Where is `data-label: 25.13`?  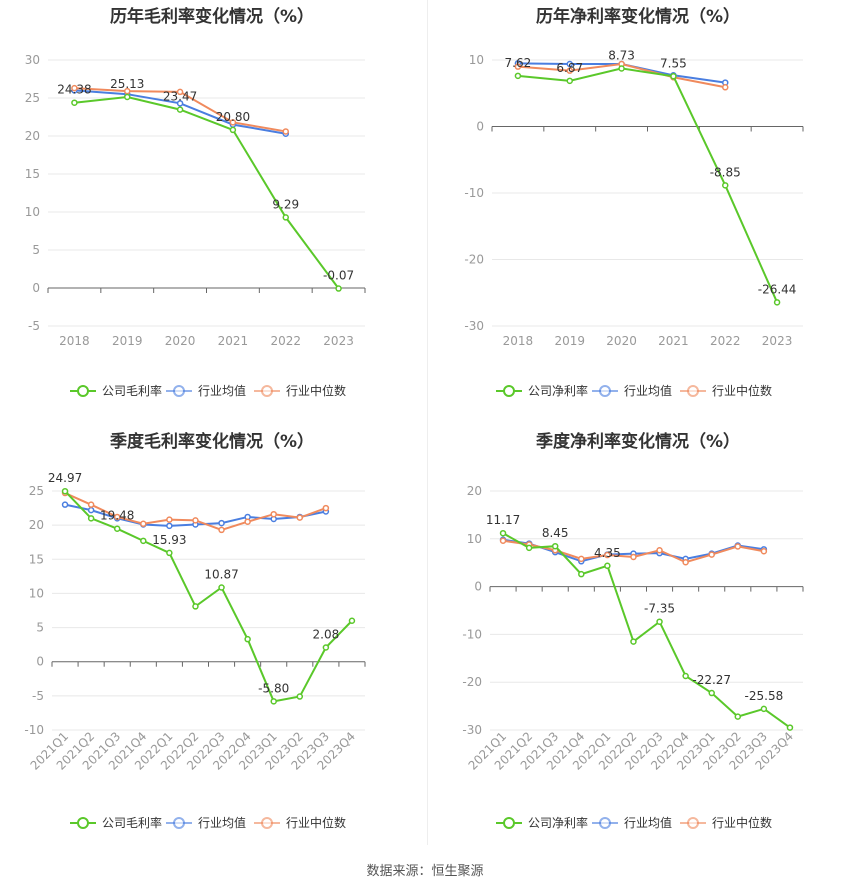 data-label: 25.13 is located at coordinates (127, 84).